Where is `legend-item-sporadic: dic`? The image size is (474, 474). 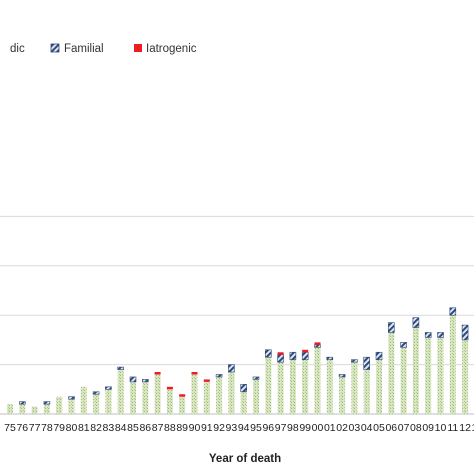 legend-item-sporadic: dic is located at coordinates (17, 49).